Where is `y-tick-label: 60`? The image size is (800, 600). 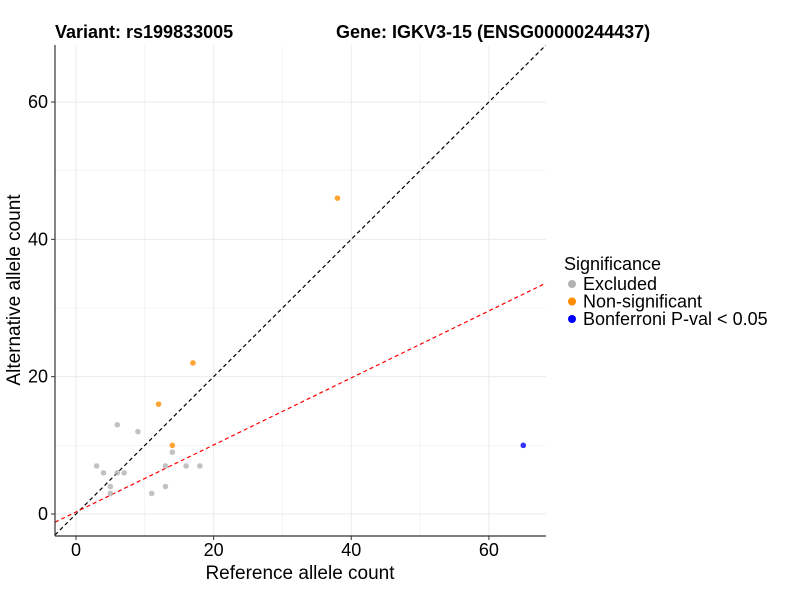
y-tick-label: 60 is located at coordinates (38, 102).